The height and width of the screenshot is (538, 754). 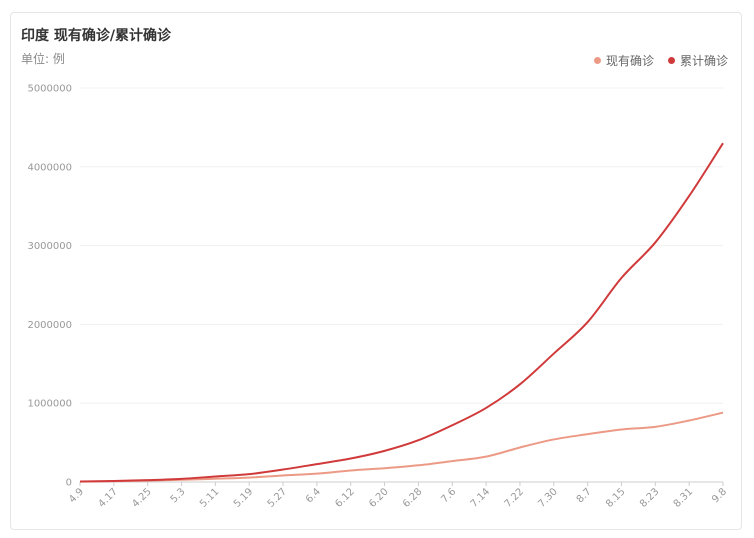 I want to click on legend-dot-cumulative, so click(x=671, y=60).